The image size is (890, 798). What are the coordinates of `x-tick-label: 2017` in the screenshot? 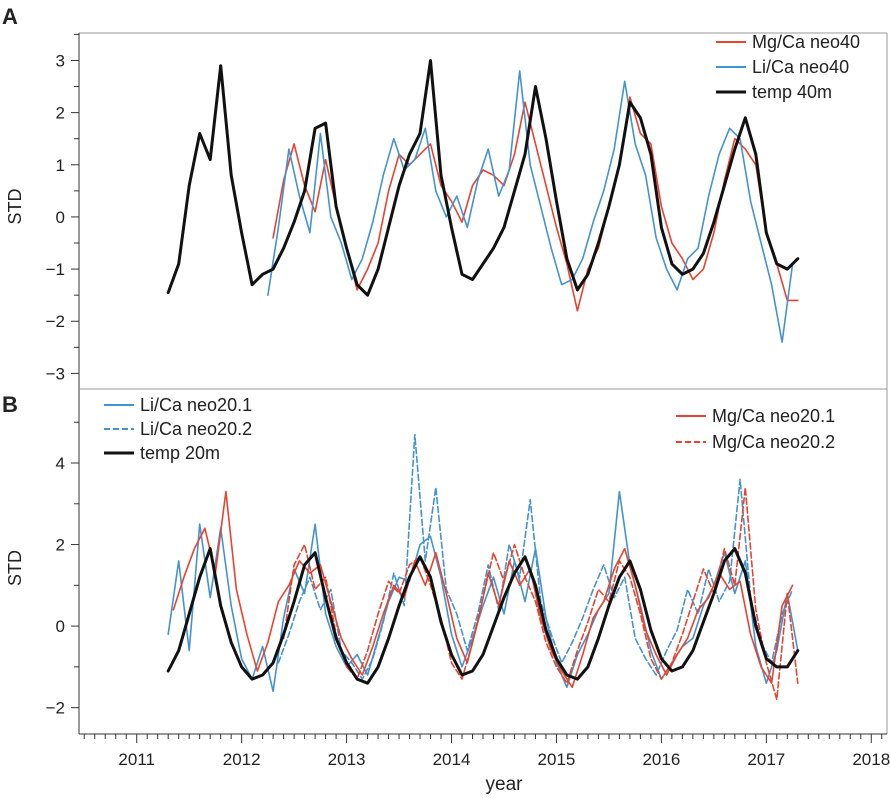 It's located at (766, 759).